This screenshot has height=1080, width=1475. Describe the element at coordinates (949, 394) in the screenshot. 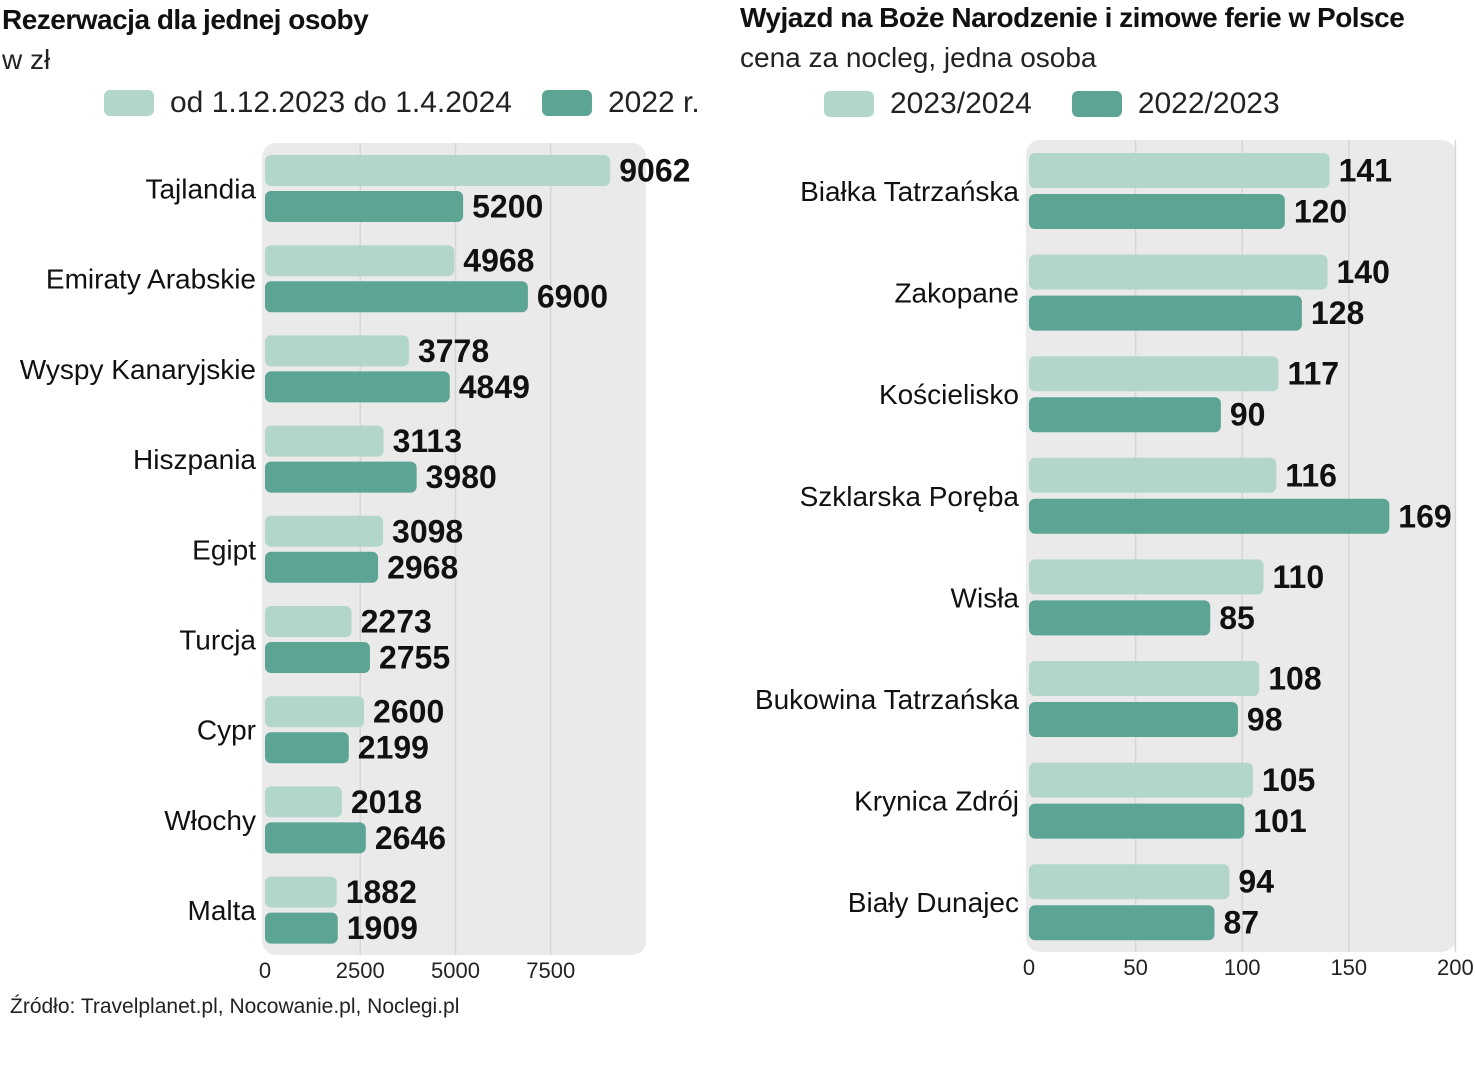

I see `right-category-label: Kościelisko` at that location.